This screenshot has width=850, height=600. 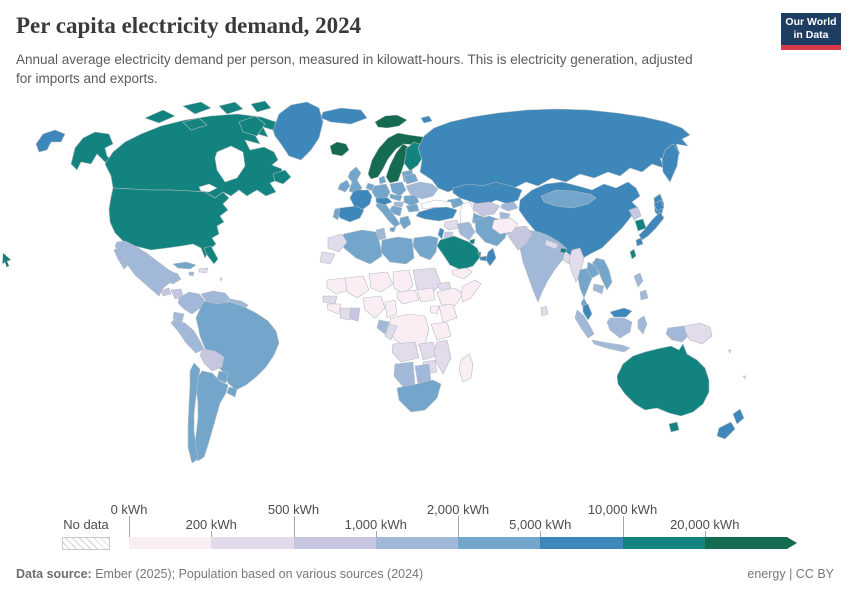 I want to click on country-jamaica, so click(x=191, y=274).